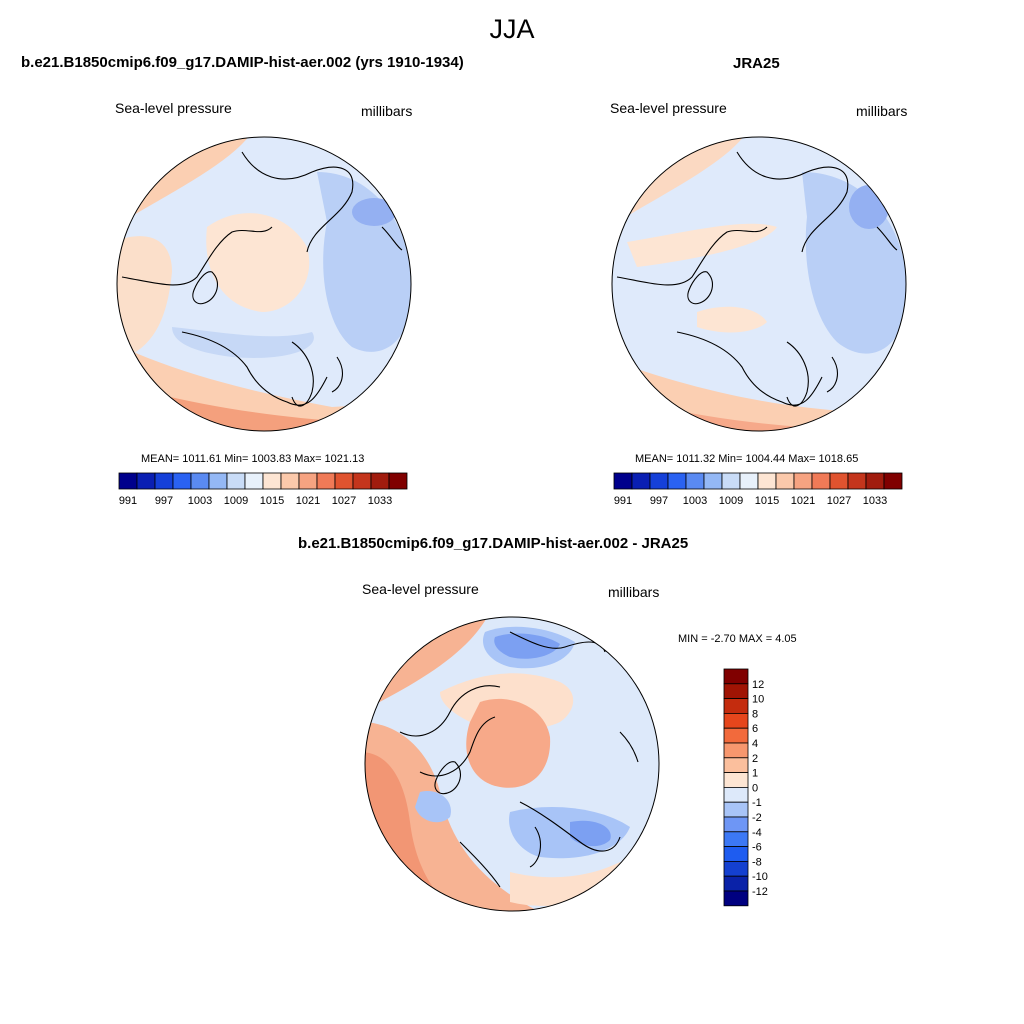  I want to click on obs-field-greenland-high, so click(732, 319).